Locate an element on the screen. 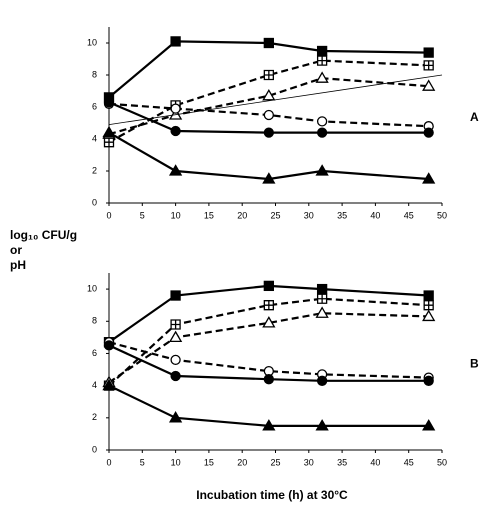 Image resolution: width=500 pixels, height=521 pixels. y-axis-label: log₁₀ CFU/g is located at coordinates (43, 235).